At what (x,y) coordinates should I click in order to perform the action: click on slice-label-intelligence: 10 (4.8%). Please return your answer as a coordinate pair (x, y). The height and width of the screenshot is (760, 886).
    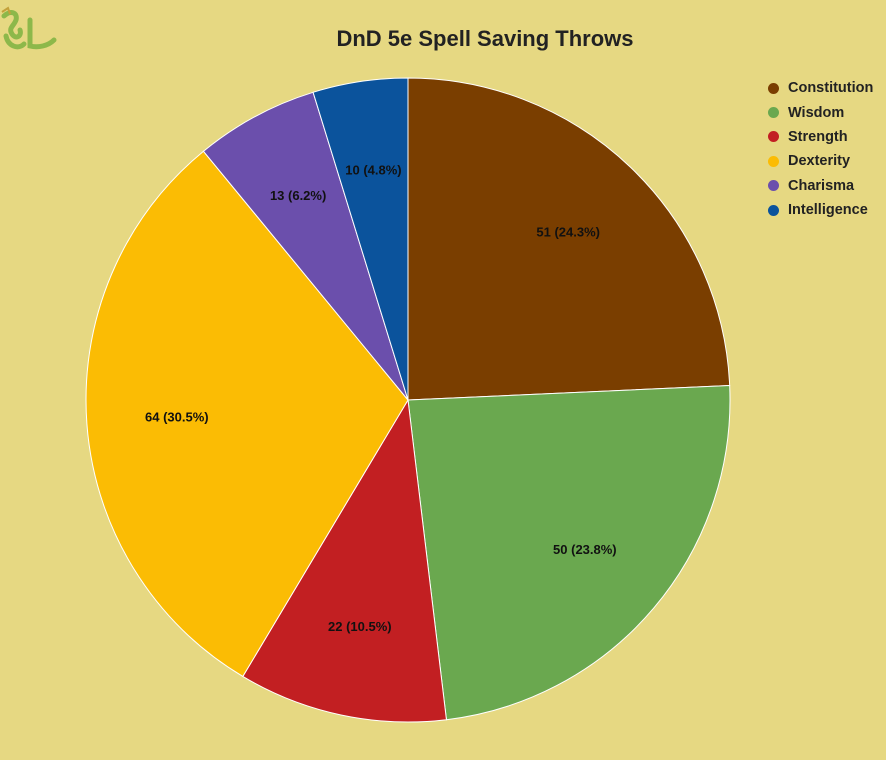
    Looking at the image, I should click on (373, 170).